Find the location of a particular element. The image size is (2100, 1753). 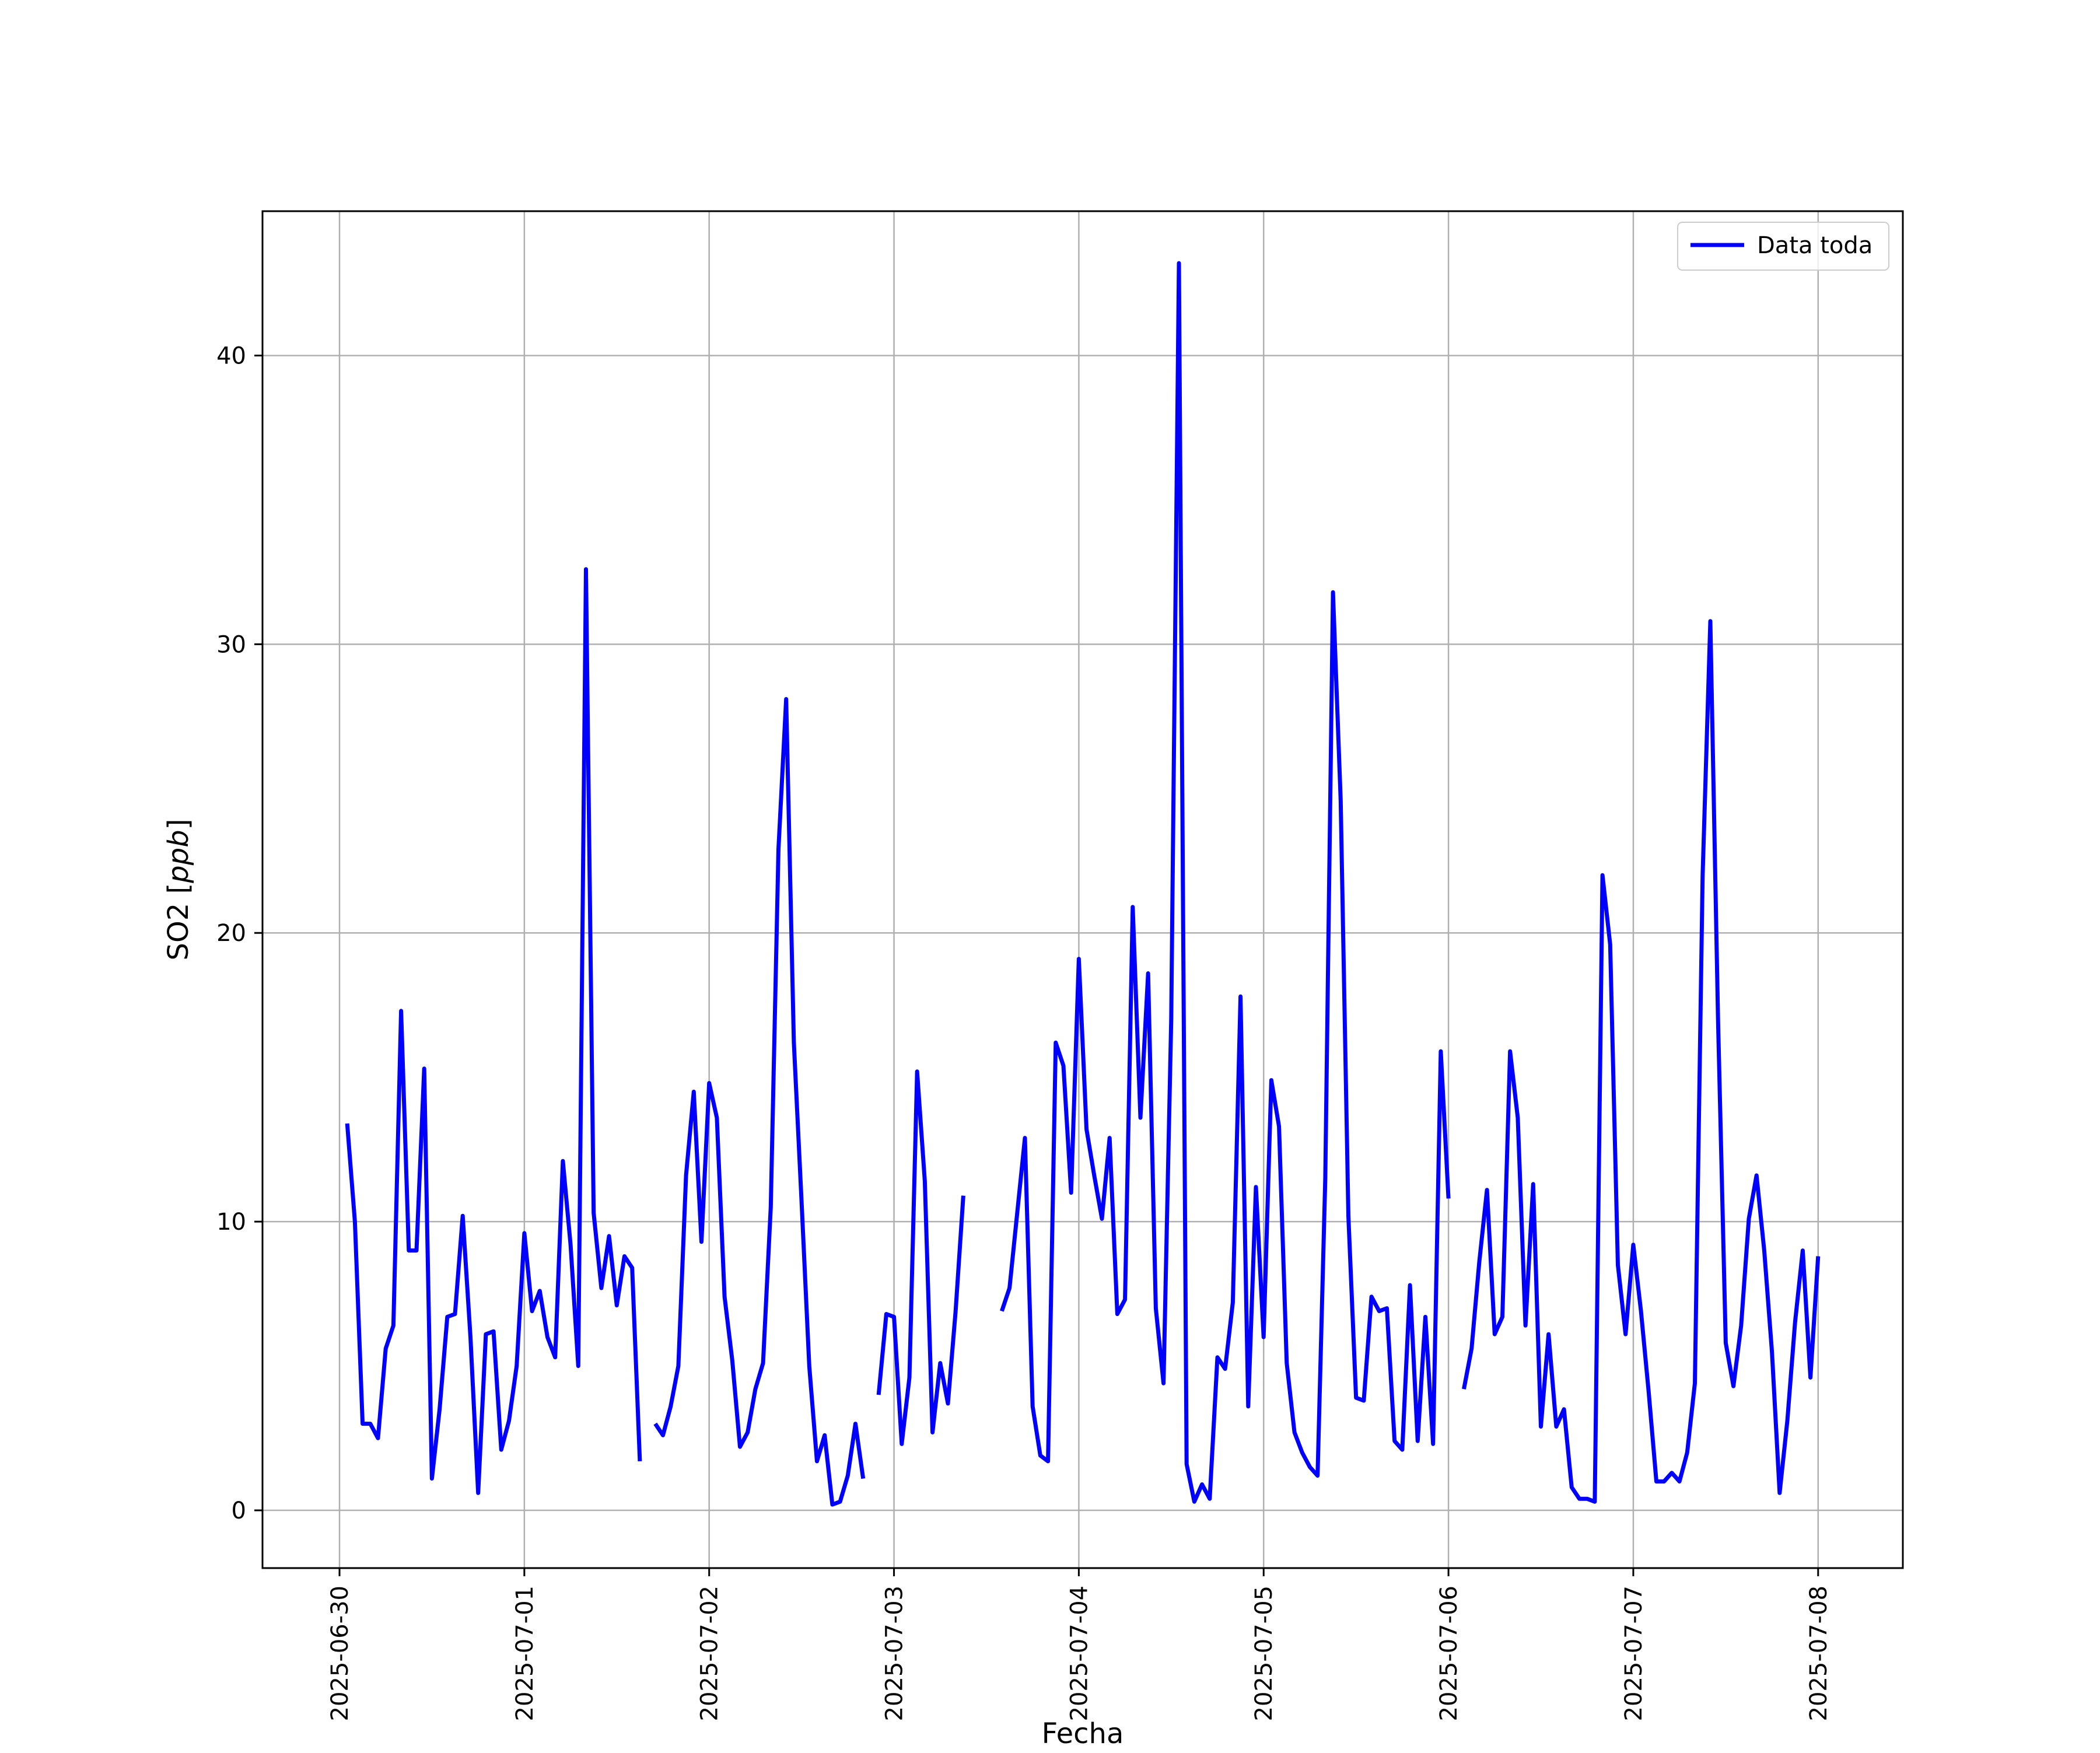

y-axis-label-main: SO2 [ is located at coordinates (178, 922).